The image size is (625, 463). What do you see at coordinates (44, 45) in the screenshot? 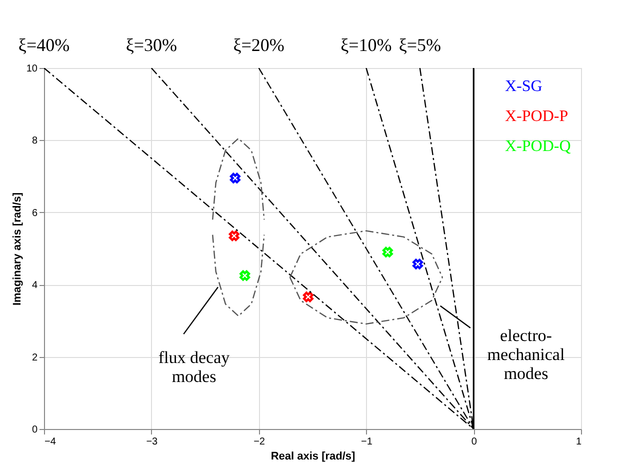
I see `series-label: ξ=40%` at bounding box center [44, 45].